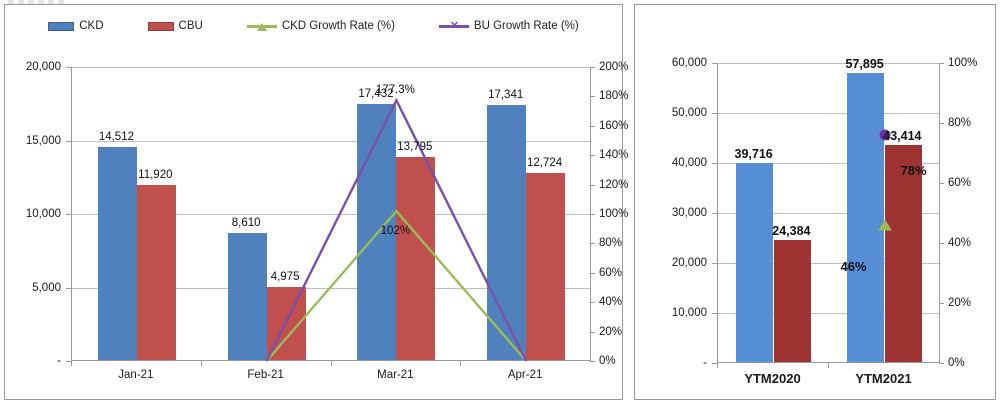 The image size is (1000, 404). What do you see at coordinates (136, 375) in the screenshot?
I see `x-axis-label: Jan-21` at bounding box center [136, 375].